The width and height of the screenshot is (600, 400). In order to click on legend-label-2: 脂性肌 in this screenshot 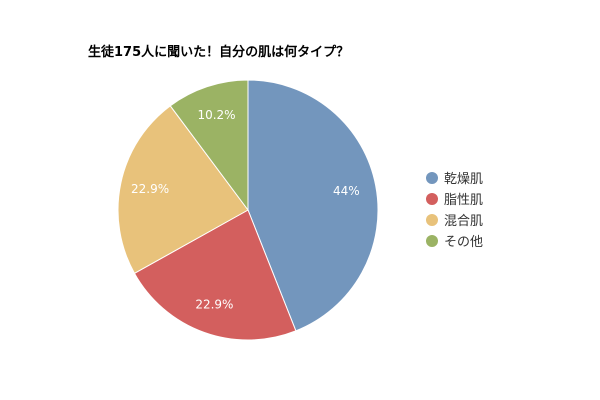, I will do `click(463, 200)`.